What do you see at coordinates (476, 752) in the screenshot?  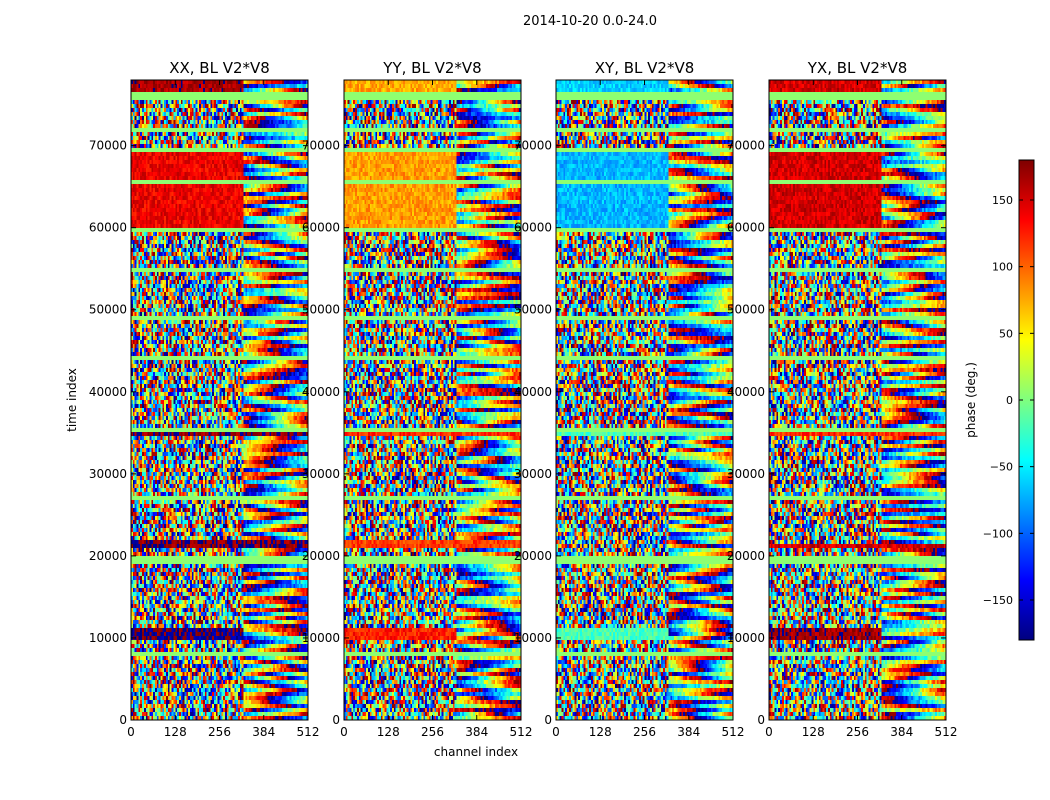 I see `x-axis-label: channel index` at bounding box center [476, 752].